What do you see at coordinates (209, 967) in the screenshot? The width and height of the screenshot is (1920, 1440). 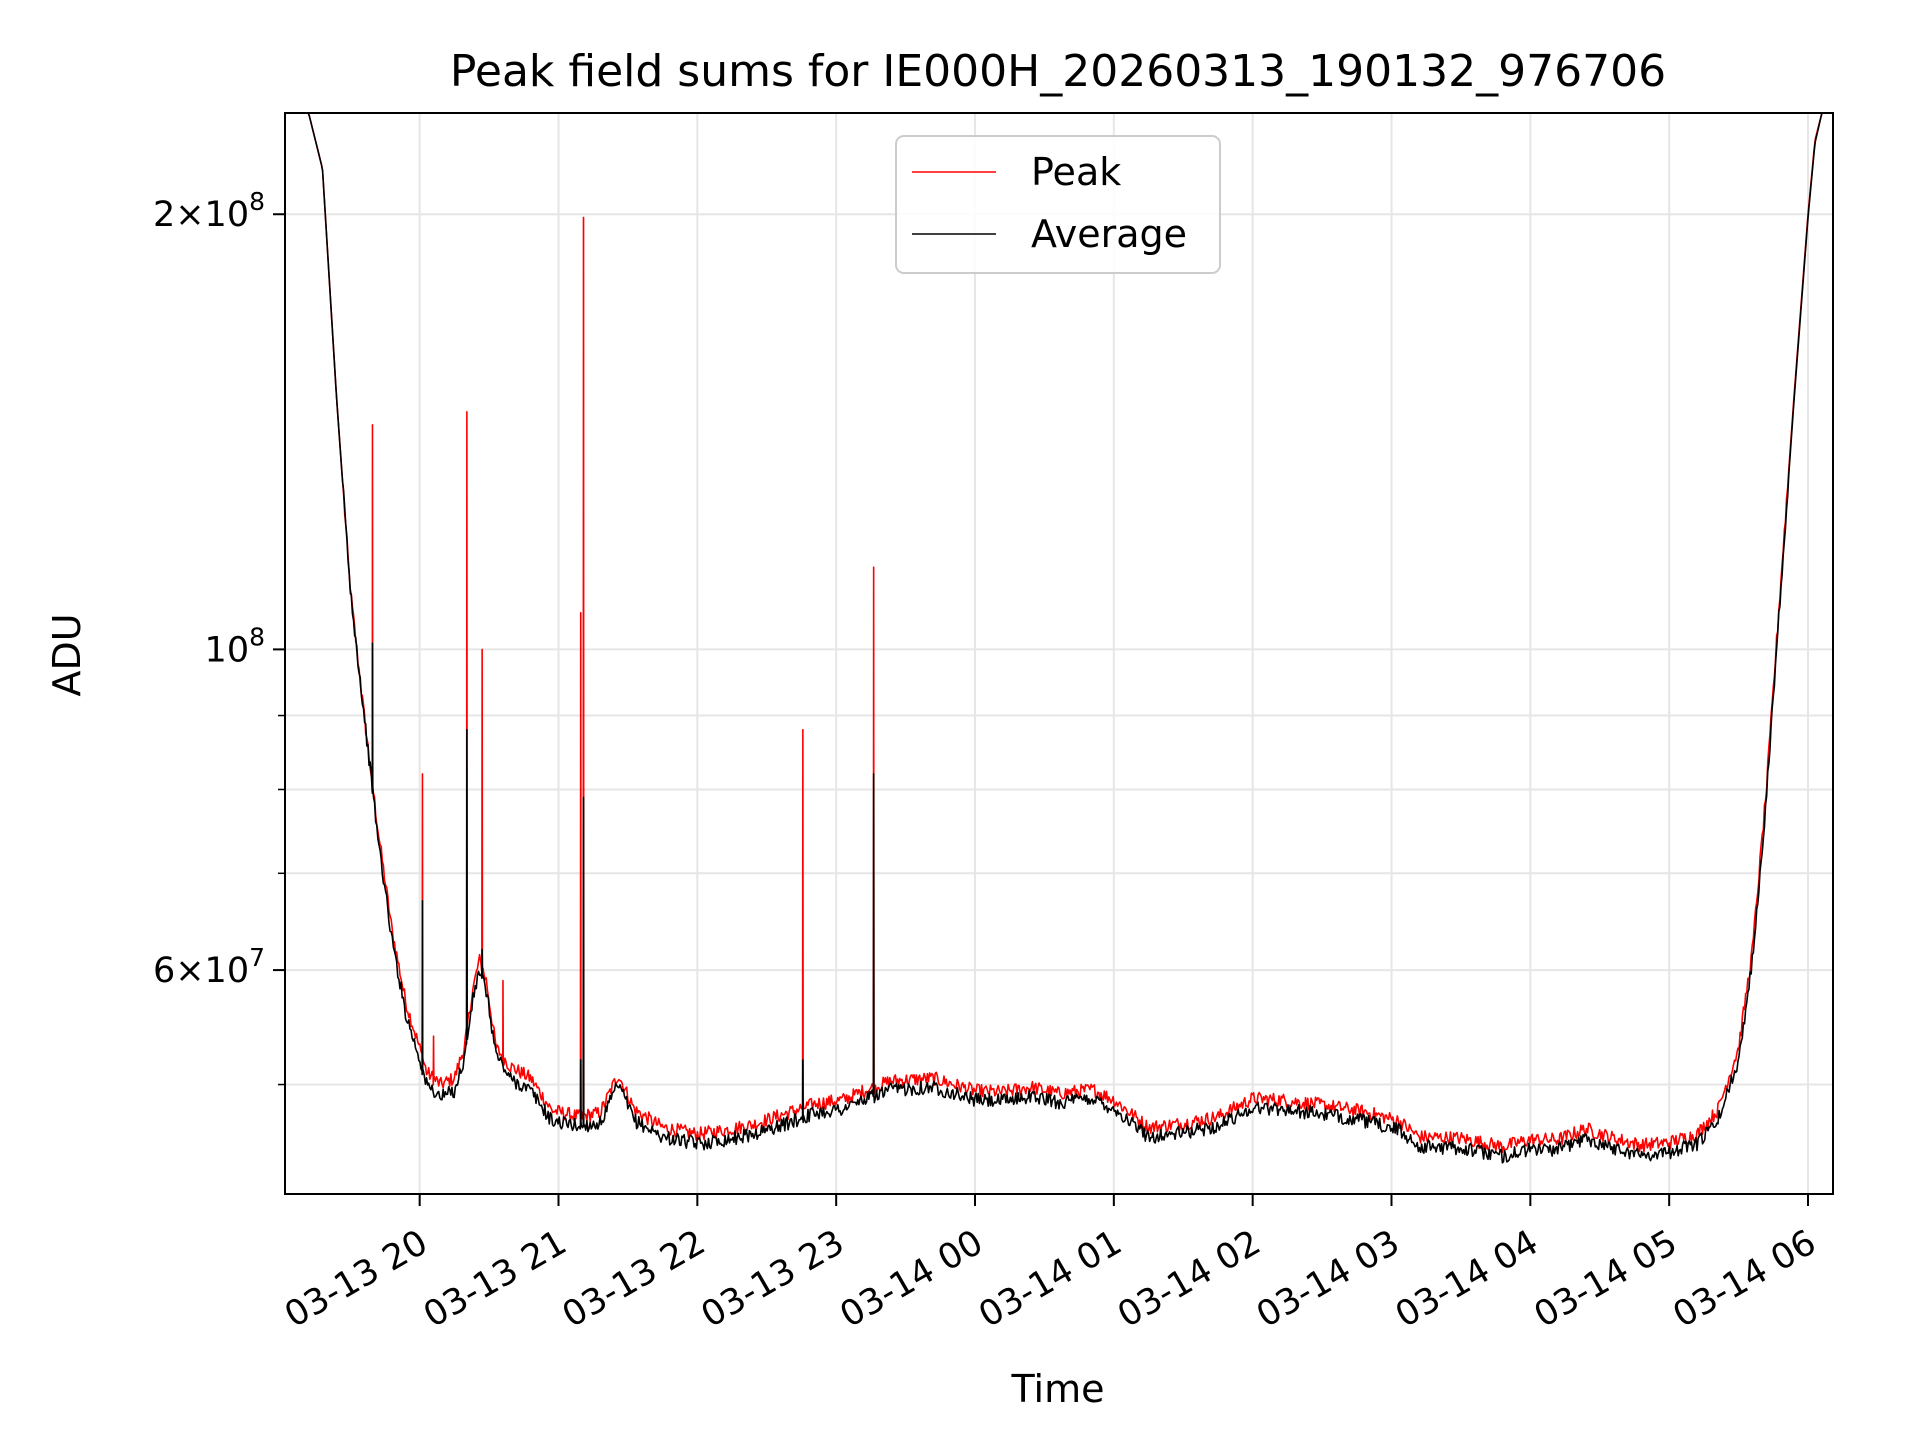 I see `y-tick-label: 6×107` at bounding box center [209, 967].